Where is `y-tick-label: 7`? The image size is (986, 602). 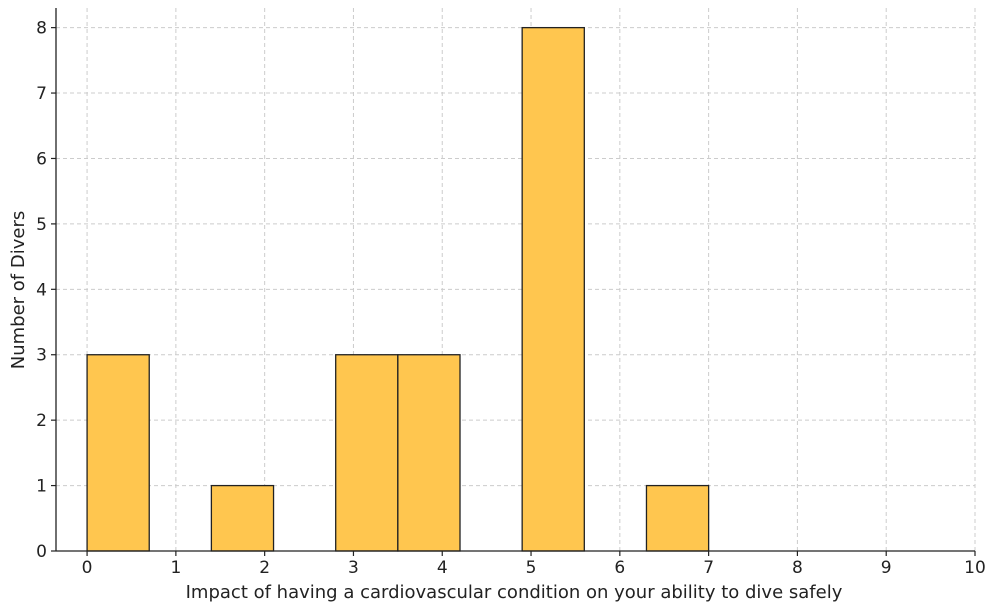 y-tick-label: 7 is located at coordinates (41, 94).